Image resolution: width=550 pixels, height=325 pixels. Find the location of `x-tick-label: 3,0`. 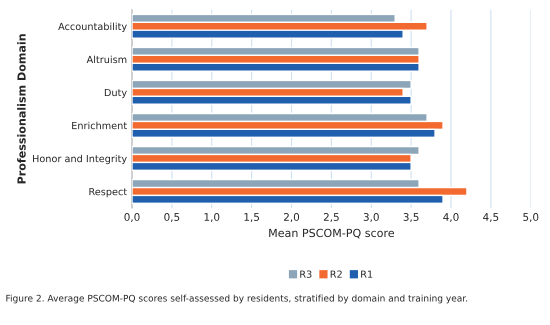

x-tick-label: 3,0 is located at coordinates (371, 217).